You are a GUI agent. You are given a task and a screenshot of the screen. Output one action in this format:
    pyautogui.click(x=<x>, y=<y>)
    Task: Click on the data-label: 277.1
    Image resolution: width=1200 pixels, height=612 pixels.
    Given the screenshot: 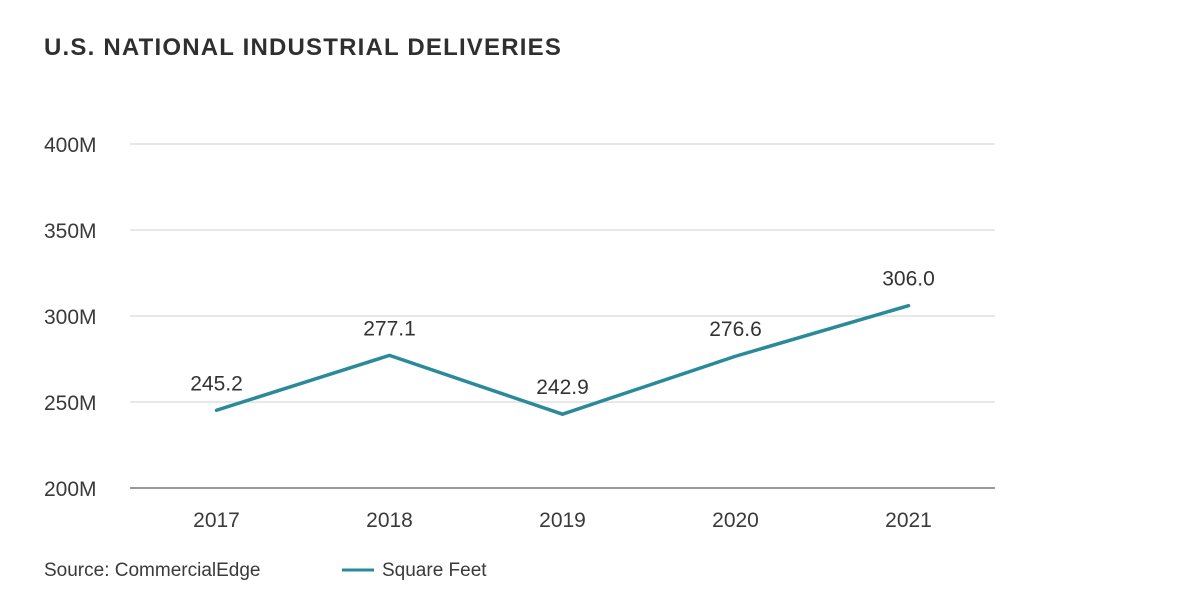 What is the action you would take?
    pyautogui.click(x=389, y=328)
    